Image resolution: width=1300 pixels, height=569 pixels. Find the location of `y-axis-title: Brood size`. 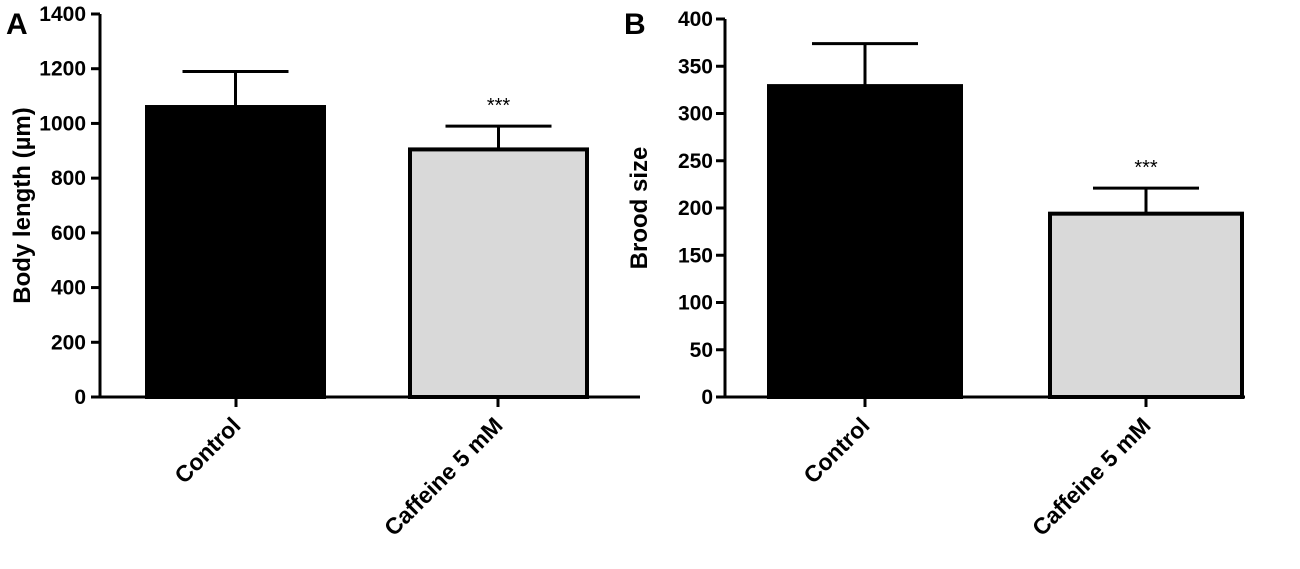

y-axis-title: Brood size is located at coordinates (639, 208).